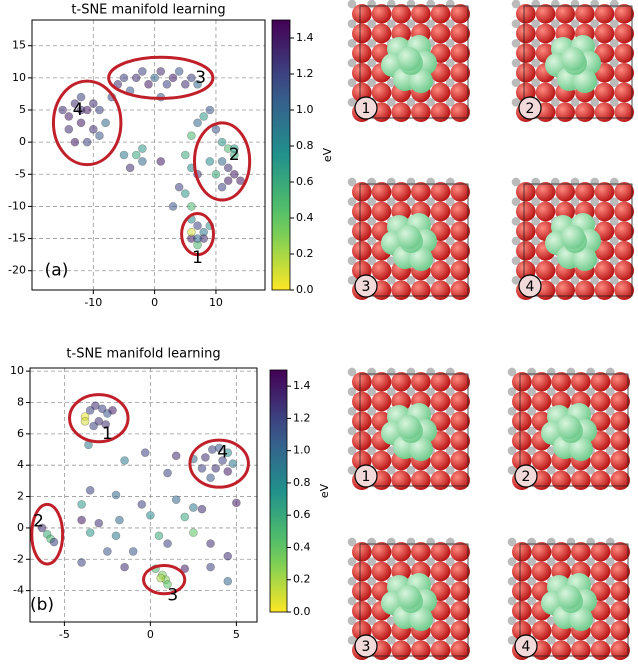 Image resolution: width=638 pixels, height=668 pixels. Describe the element at coordinates (216, 302) in the screenshot. I see `x-tick-label: 10` at that location.